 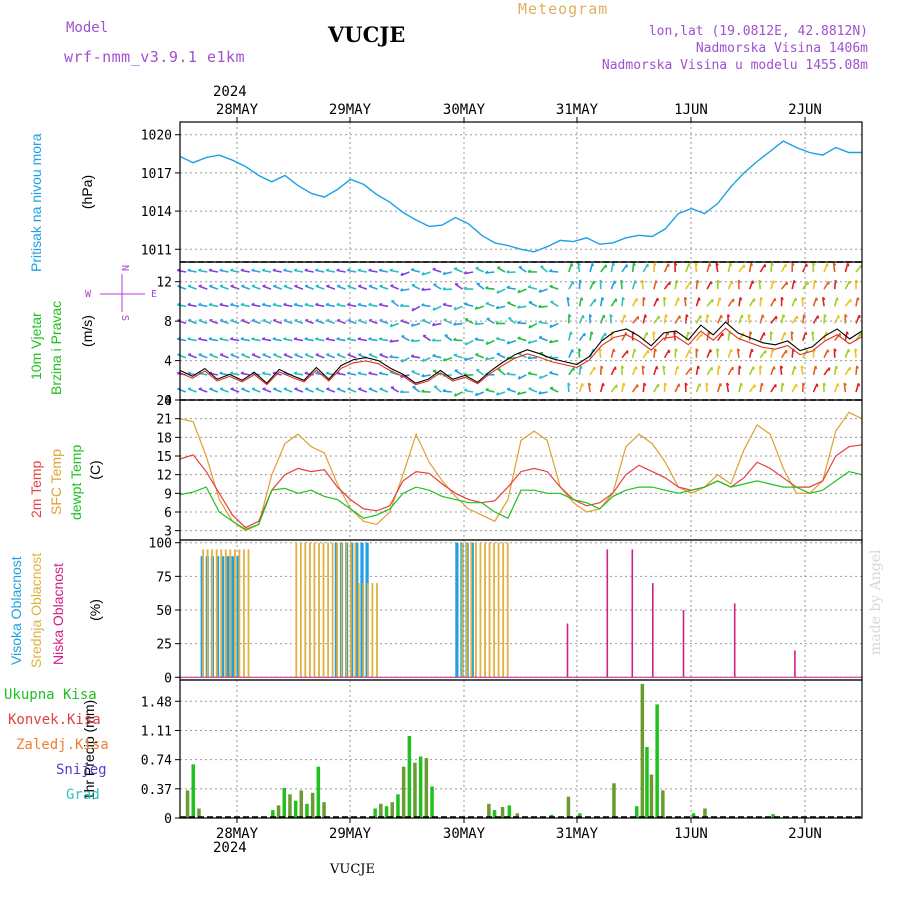 I want to click on cloud-label-high: Visoka Oblacnost, so click(x=16, y=610).